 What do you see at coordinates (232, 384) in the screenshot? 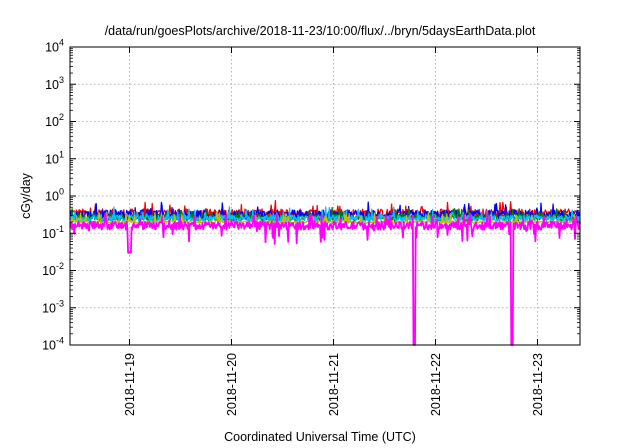
I see `x-tick-label: 2018-11-20` at bounding box center [232, 384].